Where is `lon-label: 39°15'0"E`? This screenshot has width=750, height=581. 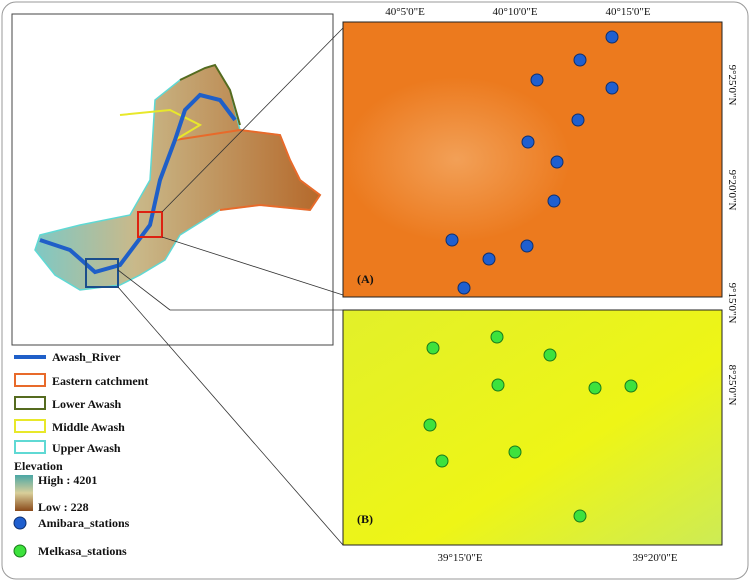
lon-label: 39°15'0"E is located at coordinates (459, 558).